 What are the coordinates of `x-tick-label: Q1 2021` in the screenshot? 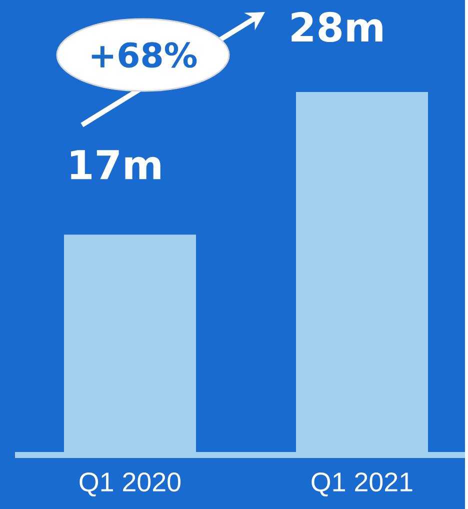 It's located at (362, 484).